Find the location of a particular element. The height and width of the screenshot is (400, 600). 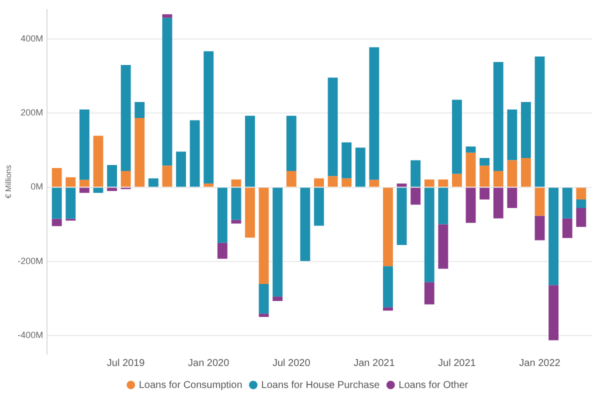

x-tick-label: Jul 2019 is located at coordinates (126, 363).